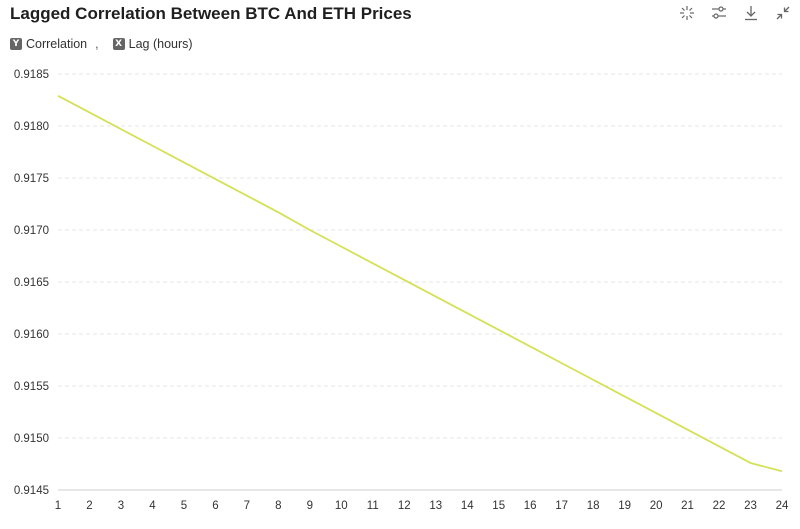  I want to click on x-tick-label: 20, so click(656, 506).